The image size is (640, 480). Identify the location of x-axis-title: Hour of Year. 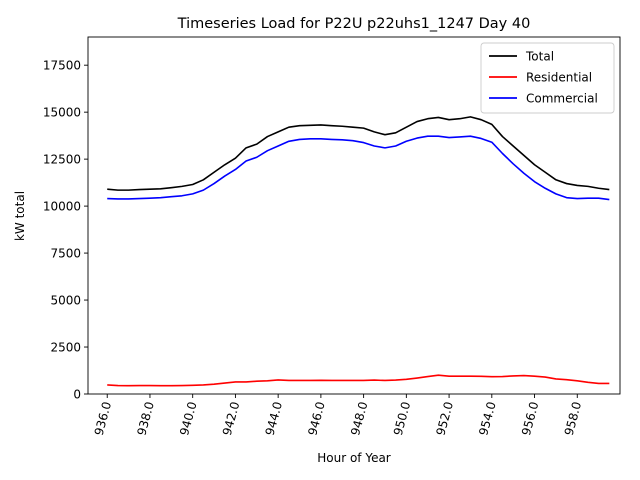
(354, 458).